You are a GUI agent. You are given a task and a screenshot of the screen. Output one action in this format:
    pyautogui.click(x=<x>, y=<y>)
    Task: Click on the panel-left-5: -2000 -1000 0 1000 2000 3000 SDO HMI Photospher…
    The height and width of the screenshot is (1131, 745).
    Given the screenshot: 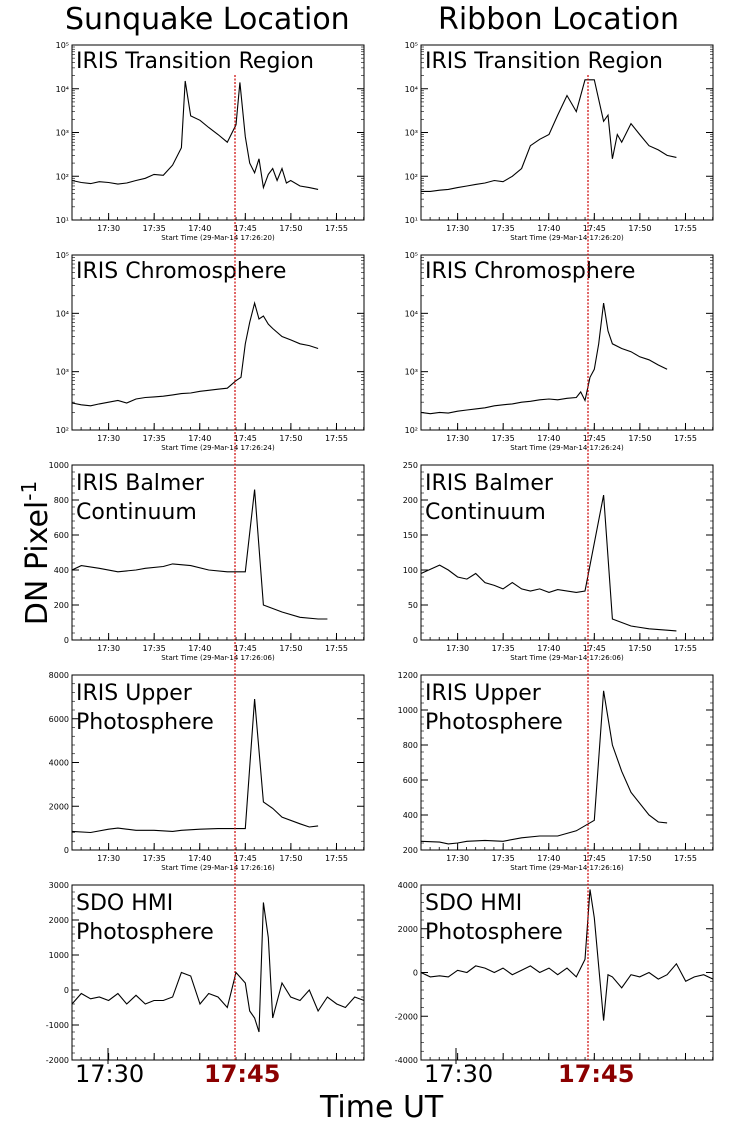 What is the action you would take?
    pyautogui.click(x=205, y=973)
    